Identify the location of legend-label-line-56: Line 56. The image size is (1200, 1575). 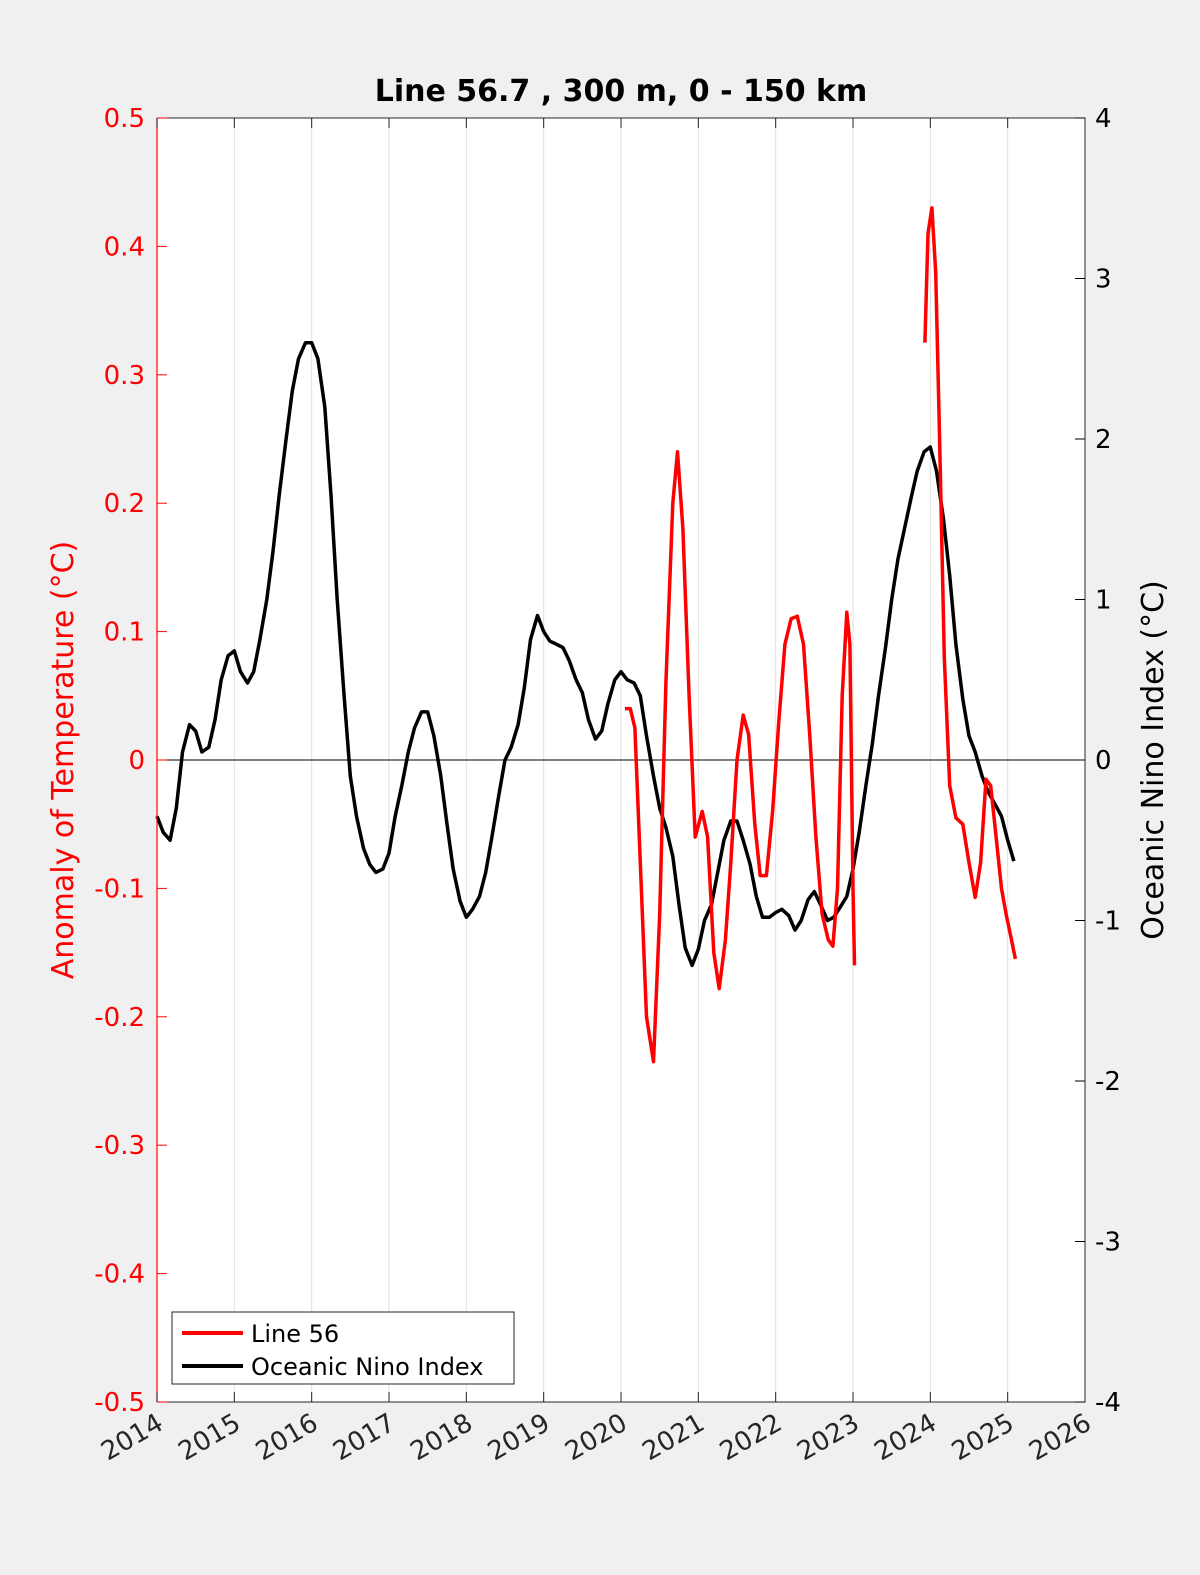
(295, 1334).